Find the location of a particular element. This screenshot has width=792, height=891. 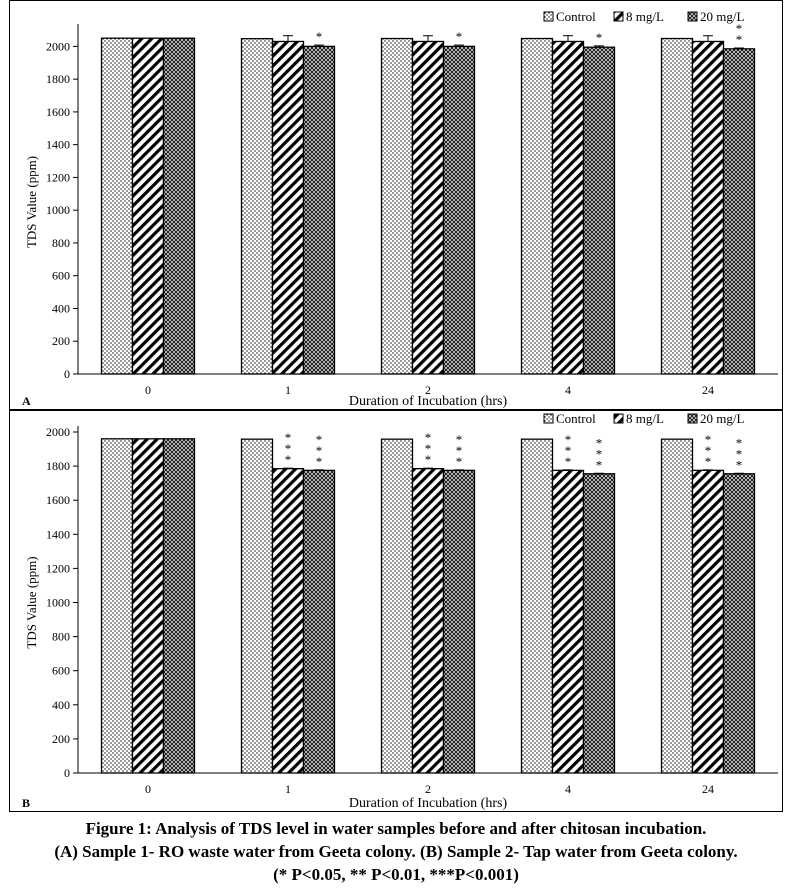

x-tick-label: 4 is located at coordinates (568, 789).